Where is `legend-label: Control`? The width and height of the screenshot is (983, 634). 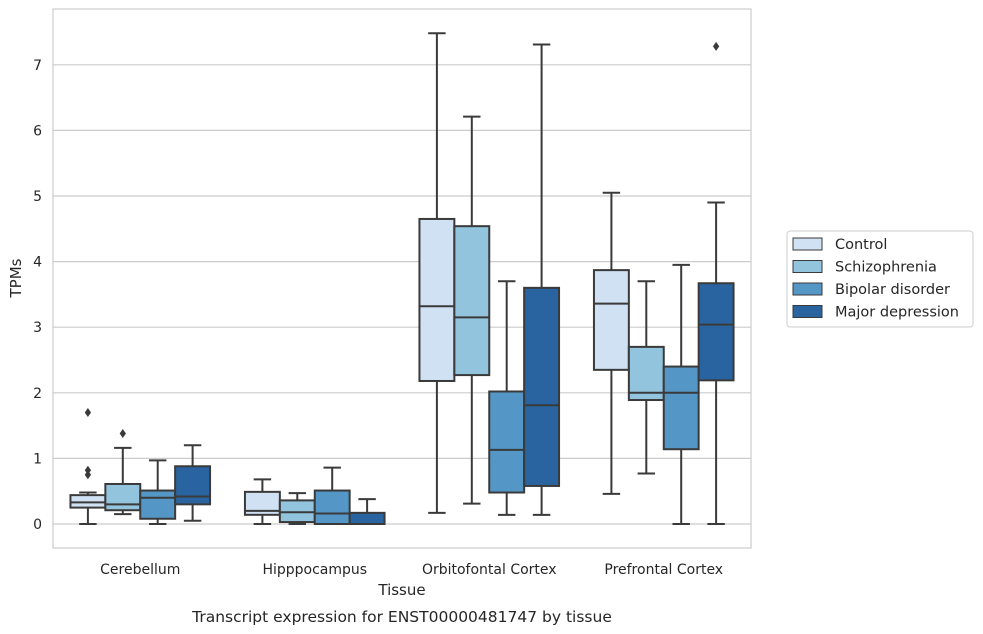
legend-label: Control is located at coordinates (861, 245).